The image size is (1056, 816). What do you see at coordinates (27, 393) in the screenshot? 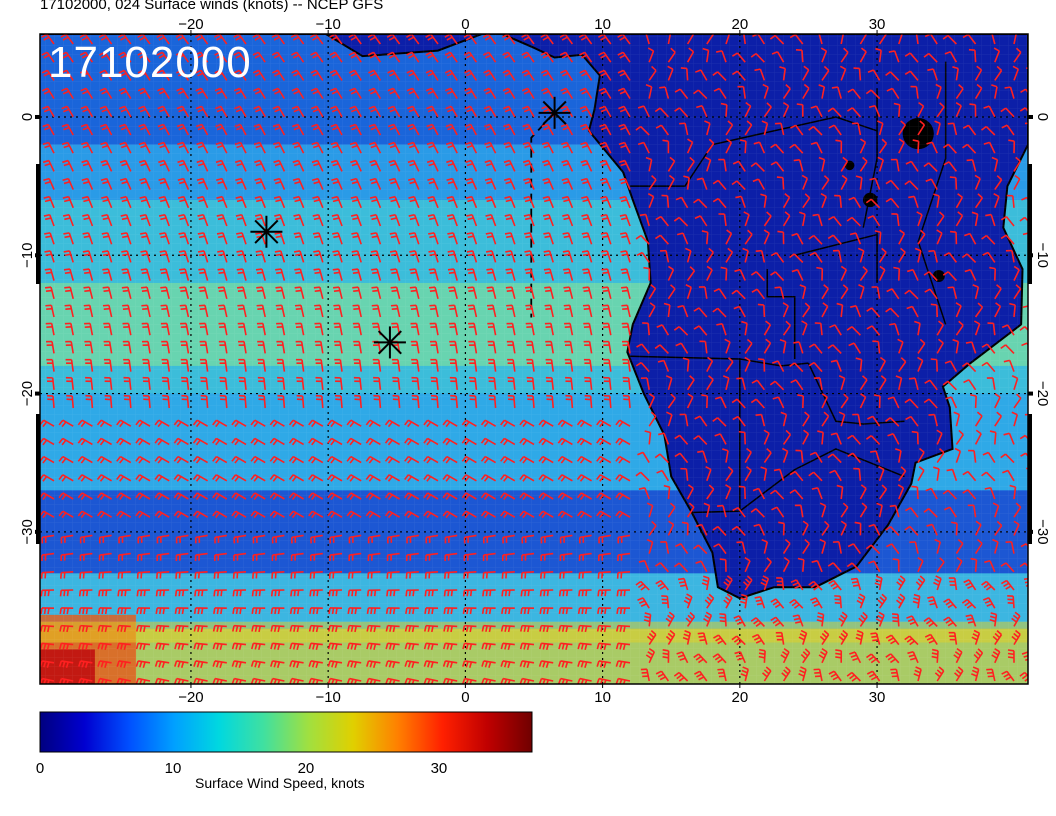
I see `left-lat-tick-label: −20` at bounding box center [27, 393].